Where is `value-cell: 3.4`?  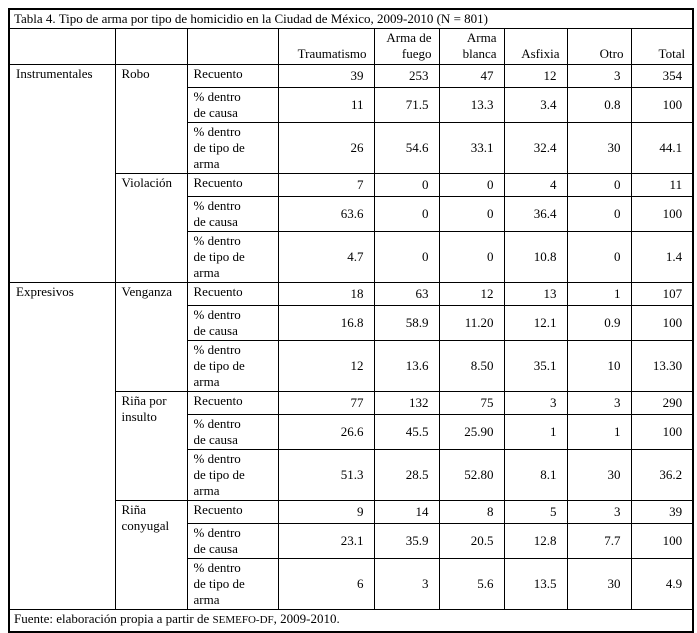
value-cell: 3.4 is located at coordinates (535, 105).